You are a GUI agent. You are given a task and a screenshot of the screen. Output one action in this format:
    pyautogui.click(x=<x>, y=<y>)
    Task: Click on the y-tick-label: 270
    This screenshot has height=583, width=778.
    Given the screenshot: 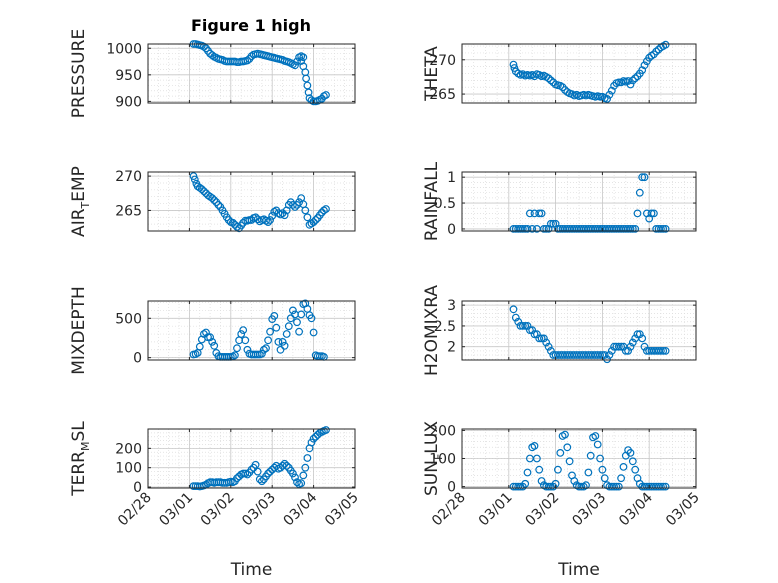 What is the action you would take?
    pyautogui.click(x=128, y=177)
    